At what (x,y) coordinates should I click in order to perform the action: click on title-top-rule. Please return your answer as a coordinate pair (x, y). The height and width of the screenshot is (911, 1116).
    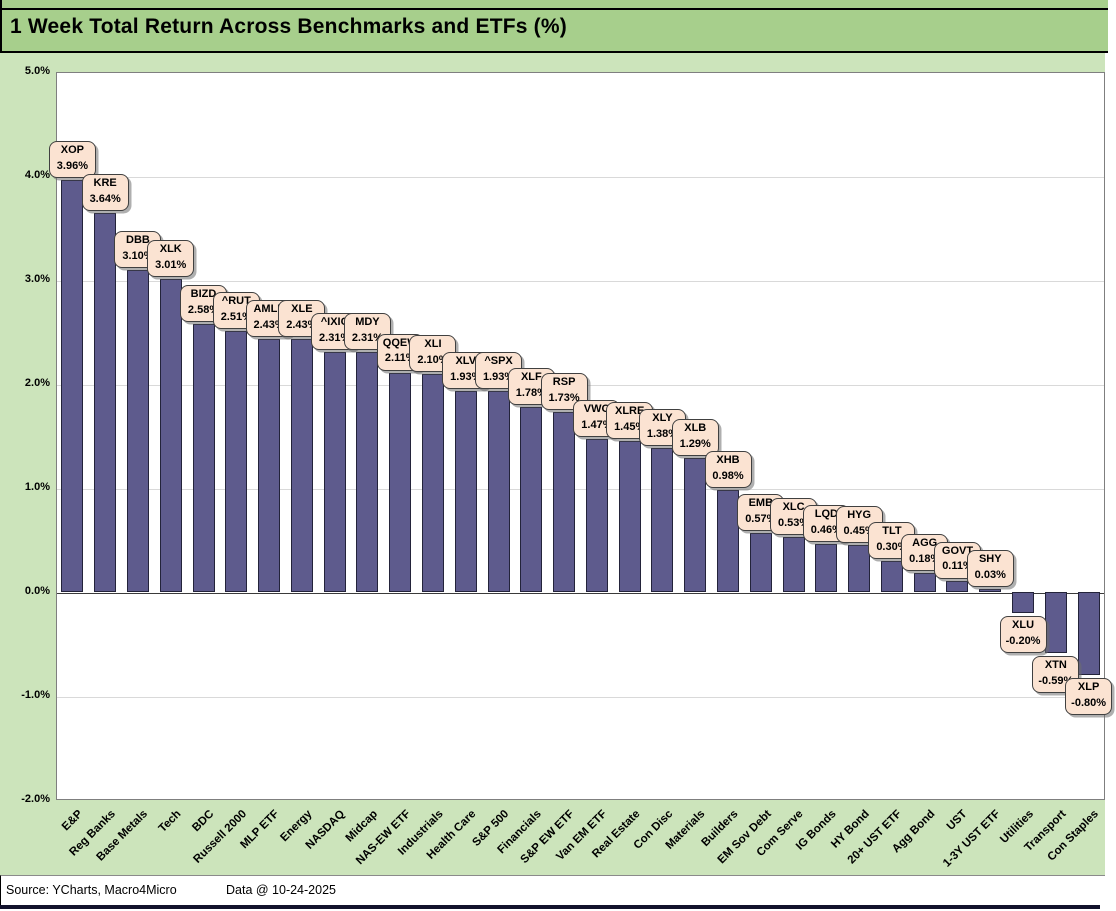
    Looking at the image, I should click on (555, 9).